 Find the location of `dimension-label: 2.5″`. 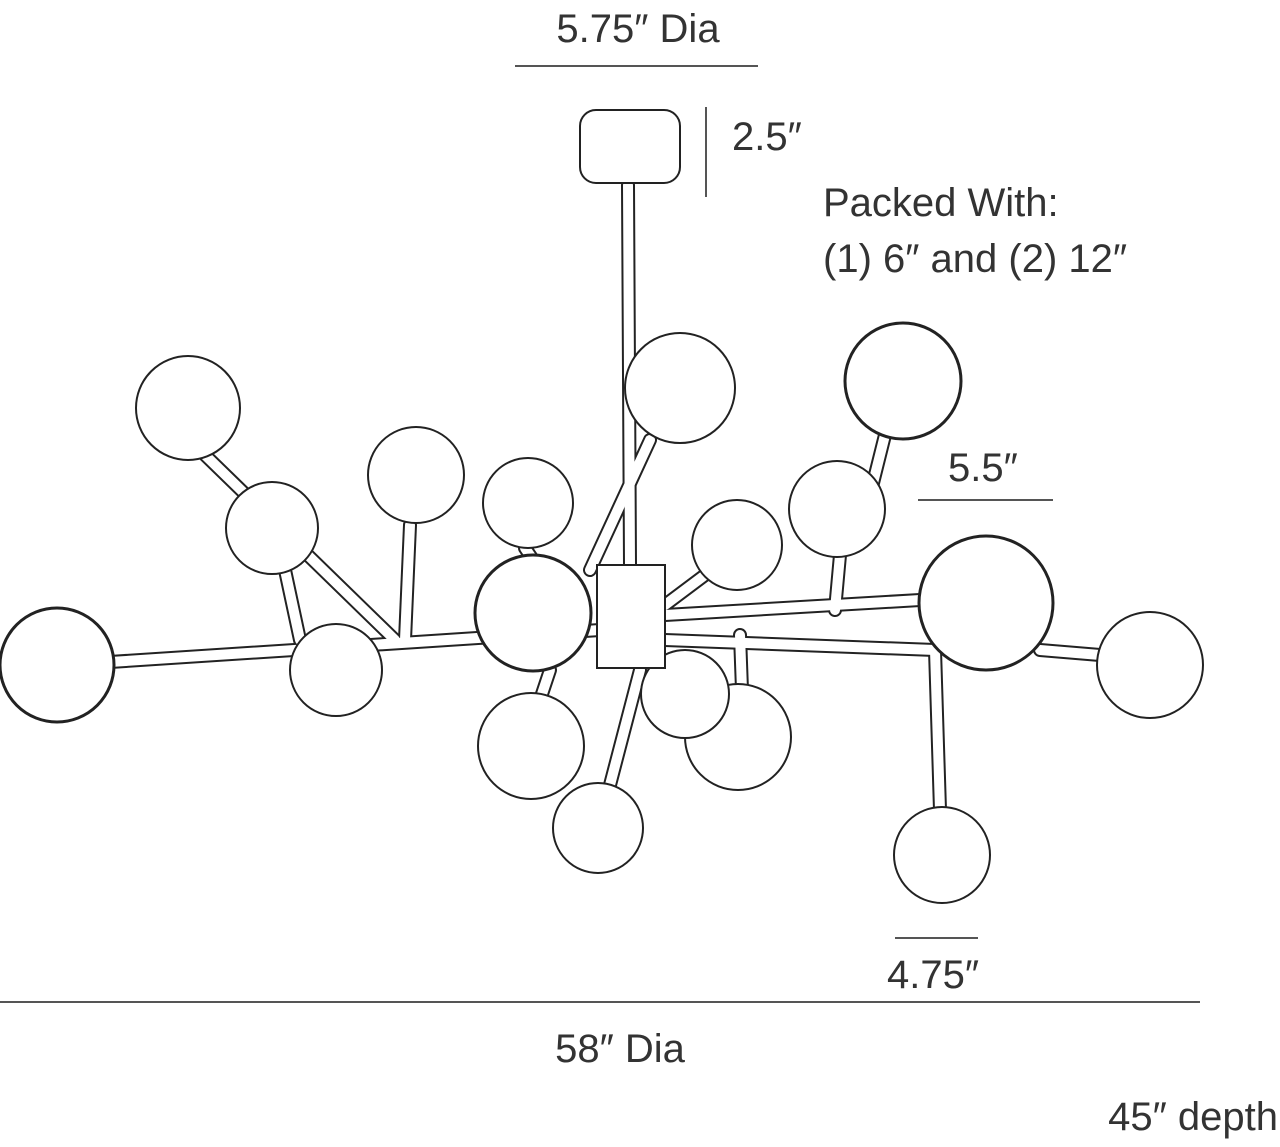

dimension-label: 2.5″ is located at coordinates (767, 137).